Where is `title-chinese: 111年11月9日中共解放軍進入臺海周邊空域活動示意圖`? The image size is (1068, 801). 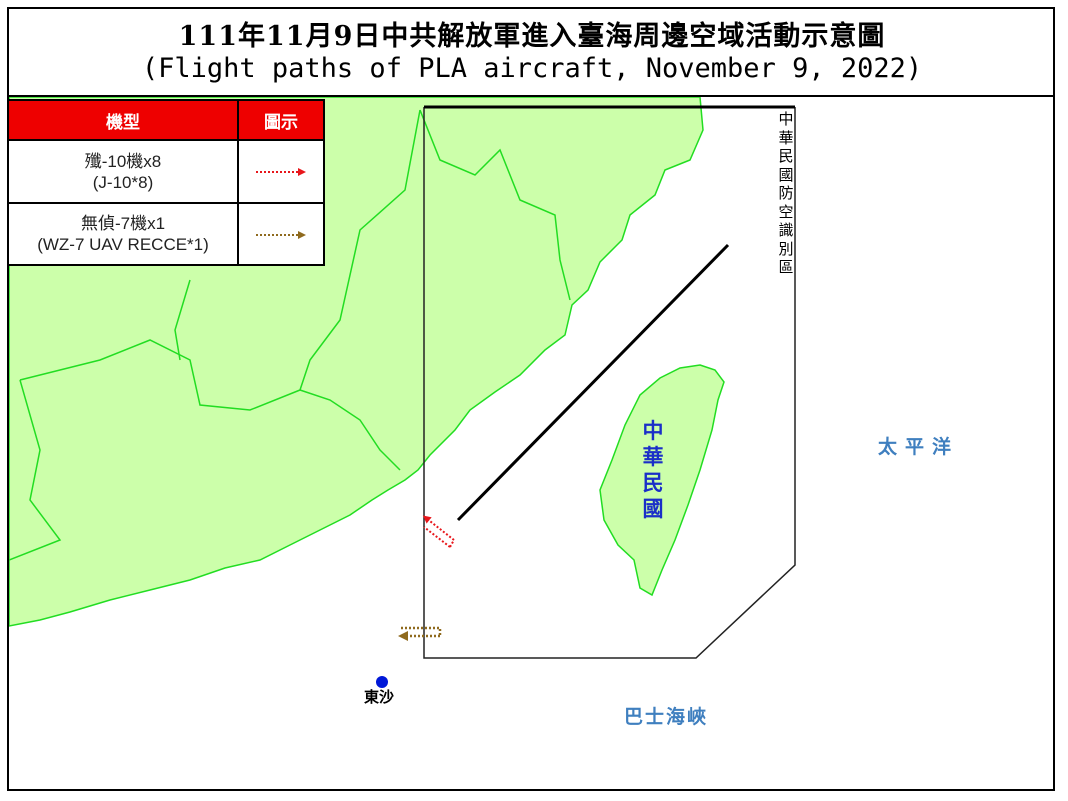
title-chinese: 111年11月9日中共解放軍進入臺海周邊空域活動示意圖 is located at coordinates (532, 36).